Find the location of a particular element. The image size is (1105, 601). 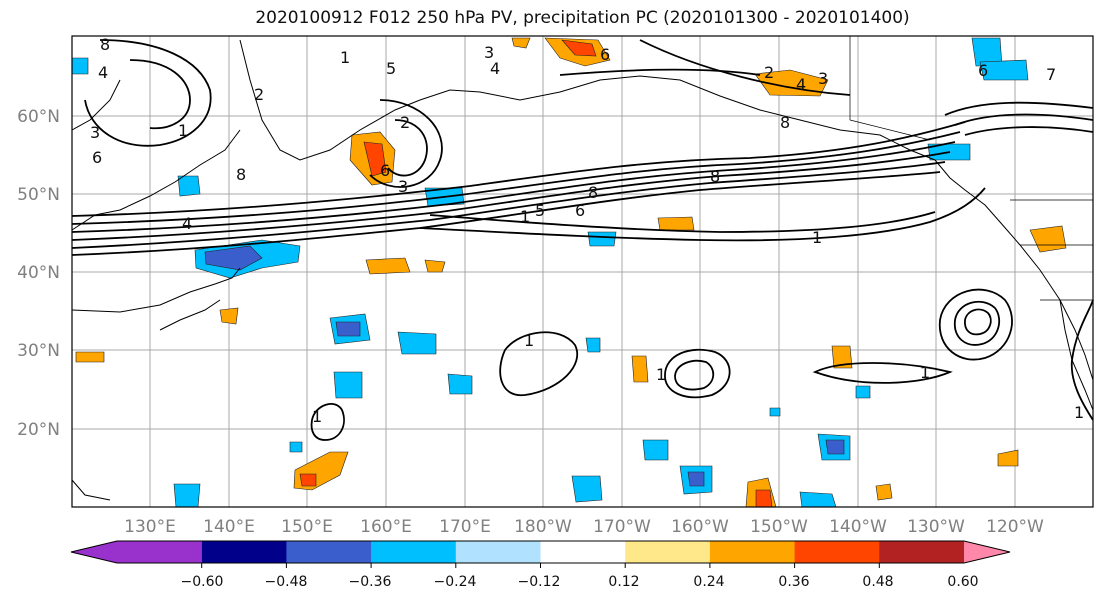

lon-label: 170°E is located at coordinates (465, 527).